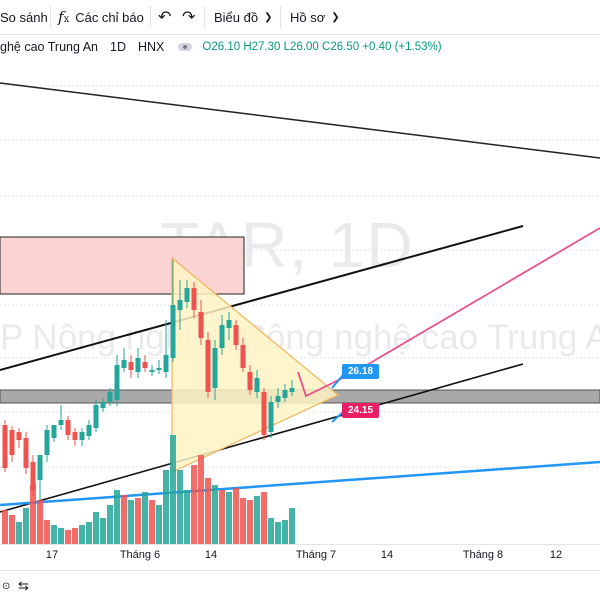  I want to click on redo-icon: ↷, so click(189, 17).